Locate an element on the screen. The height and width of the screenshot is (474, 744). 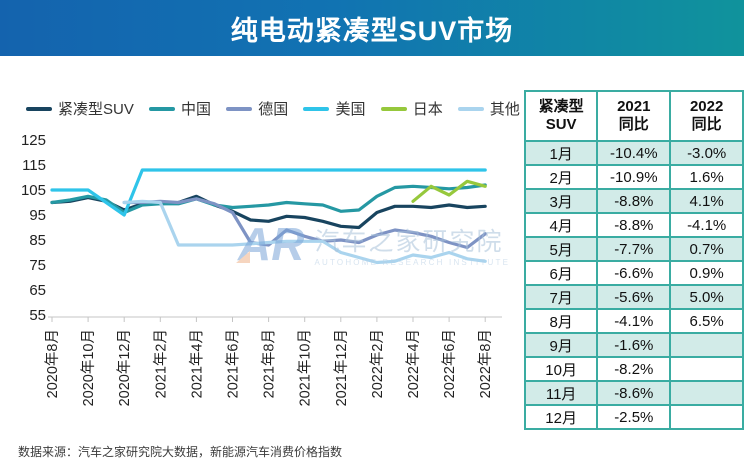
data-source-note: 数据来源：汽车之家研究院大数据，新能源汽车消费价格指数 is located at coordinates (180, 452).